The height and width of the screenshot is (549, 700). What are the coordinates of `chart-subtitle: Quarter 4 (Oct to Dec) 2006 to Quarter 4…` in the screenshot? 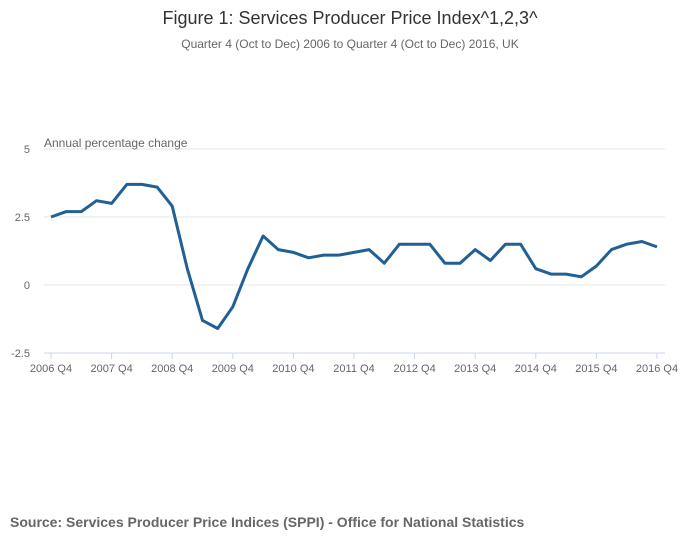 It's located at (350, 44).